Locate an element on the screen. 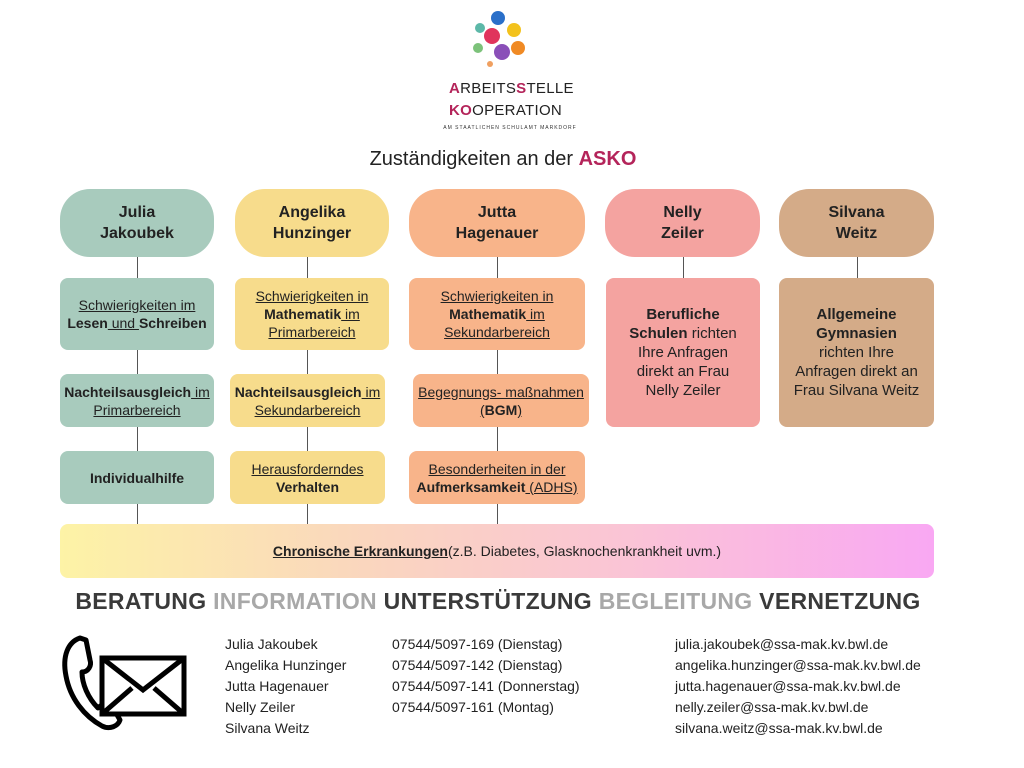  topic-text-part: Allgemeine Gymnasien is located at coordinates (856, 324).